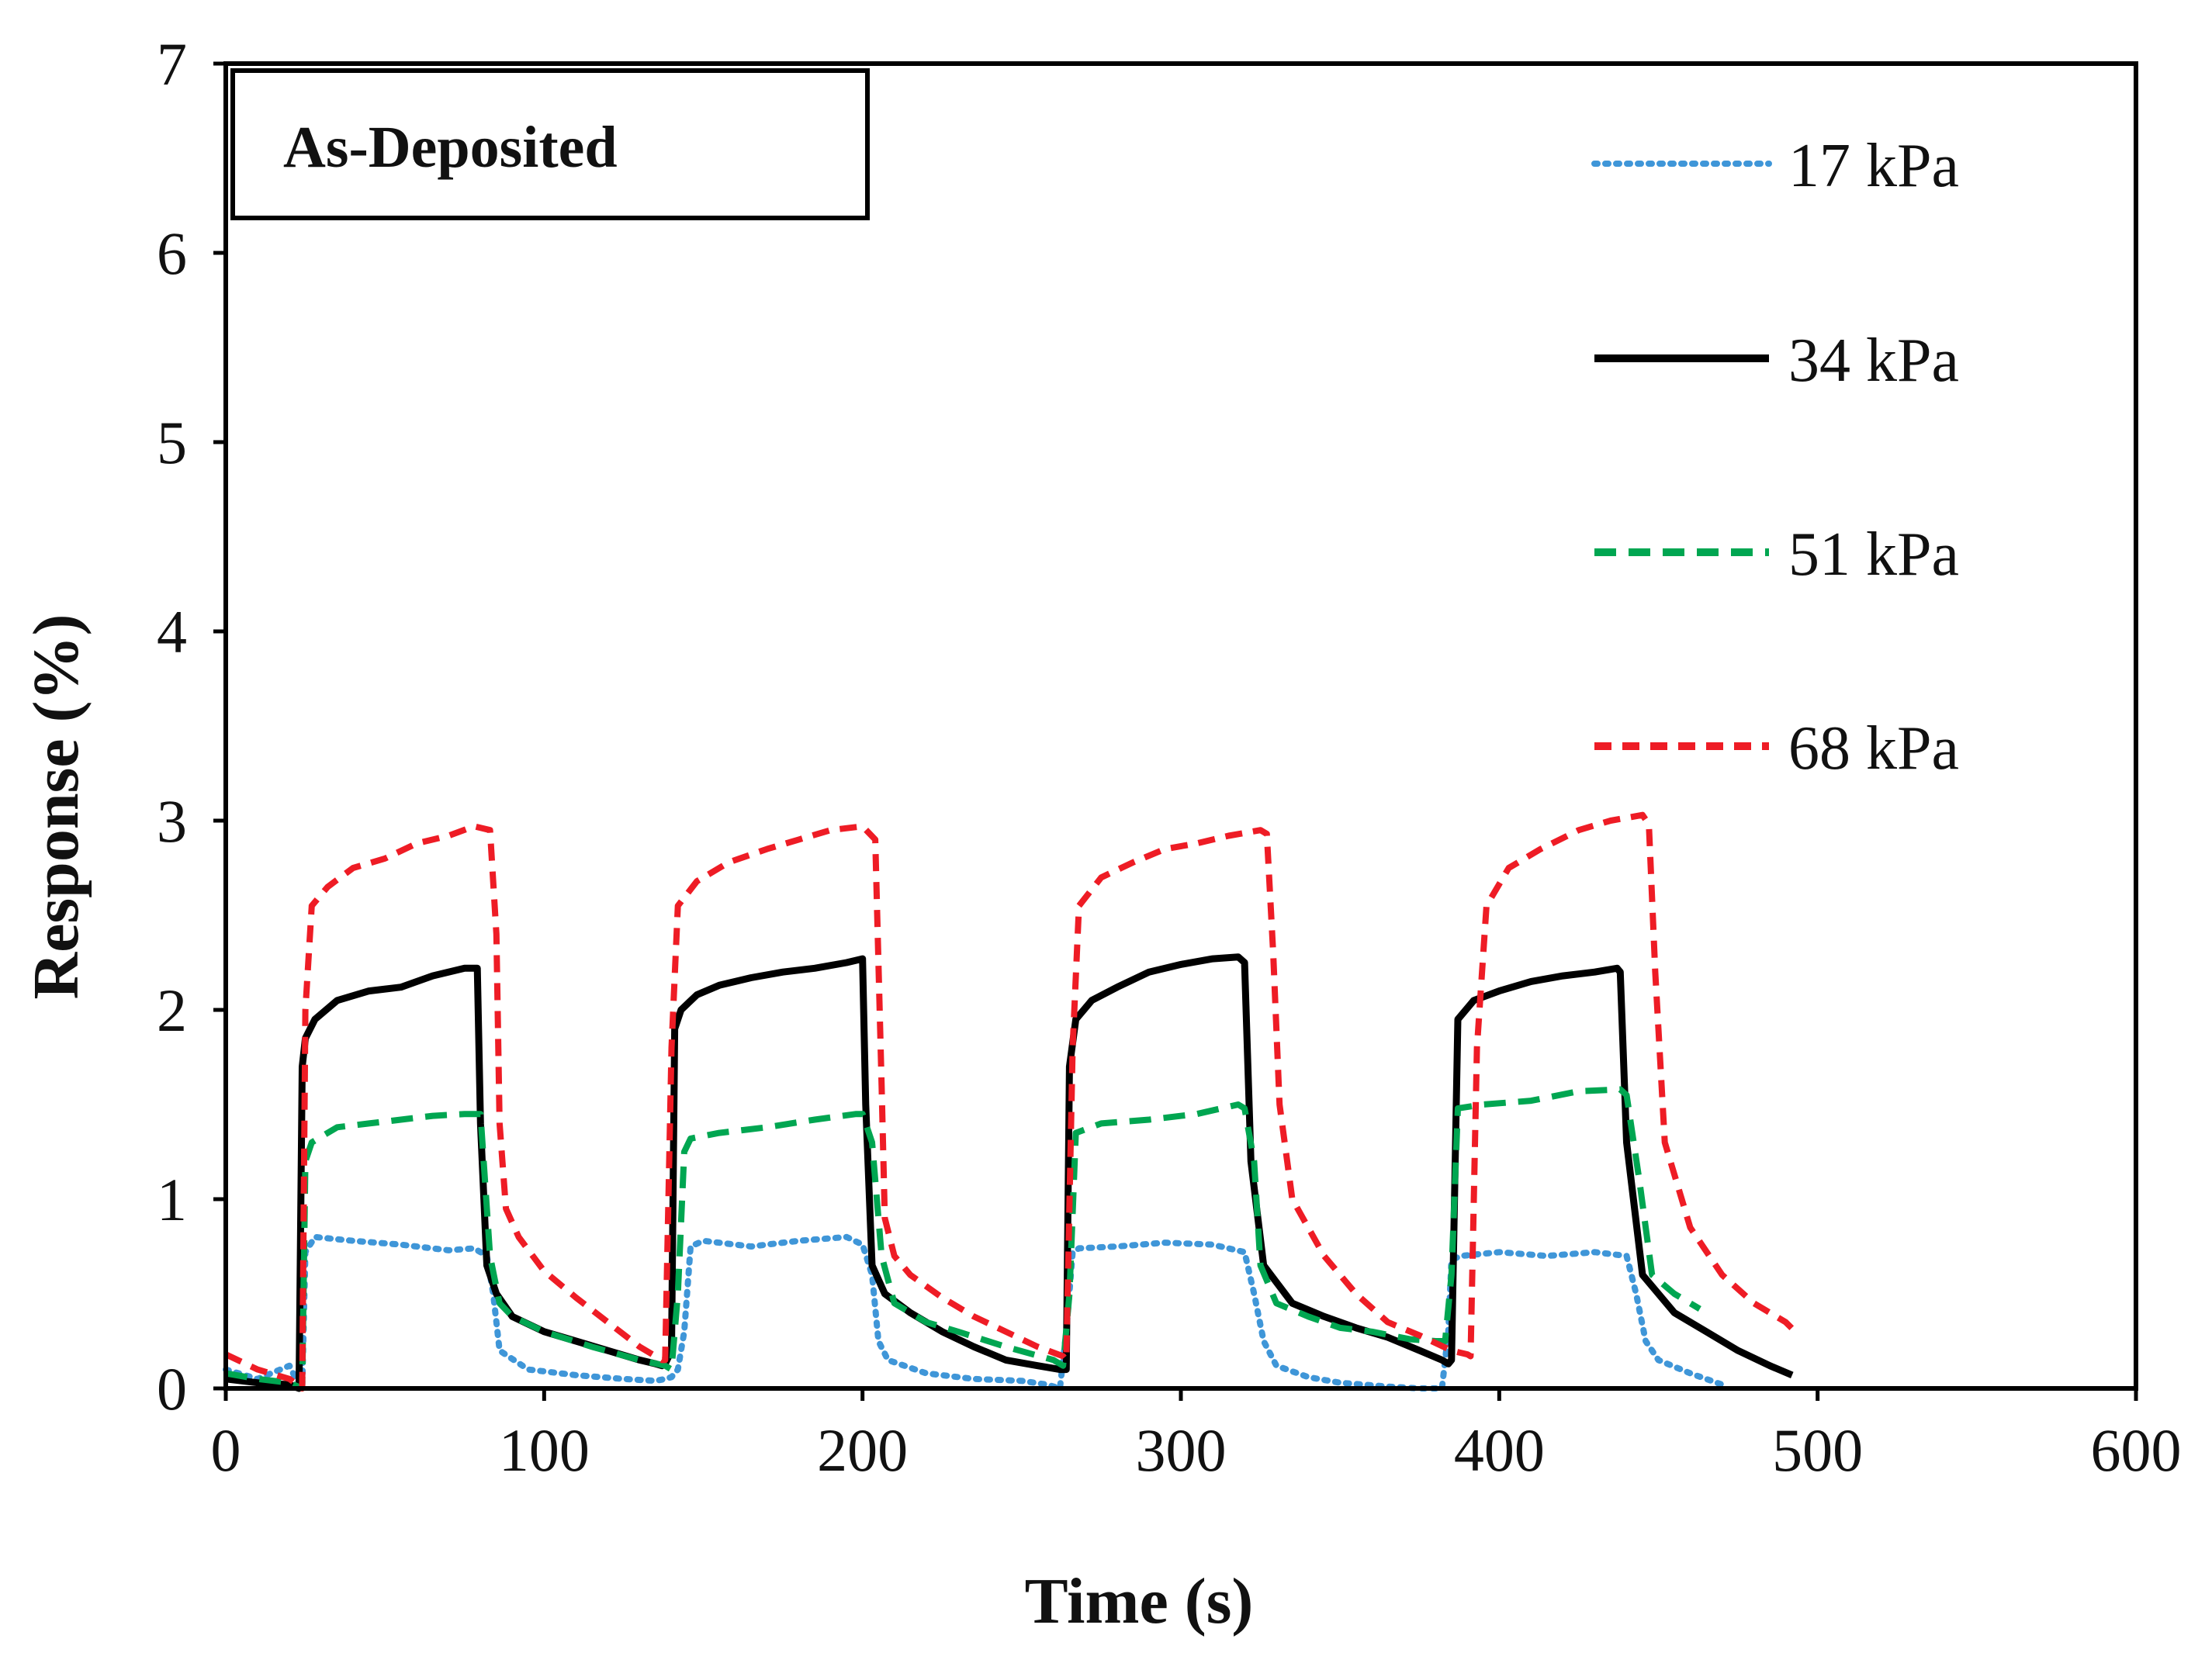 This screenshot has width=2212, height=1663. I want to click on legend-entry-68kpa: 68 kPa, so click(1776, 748).